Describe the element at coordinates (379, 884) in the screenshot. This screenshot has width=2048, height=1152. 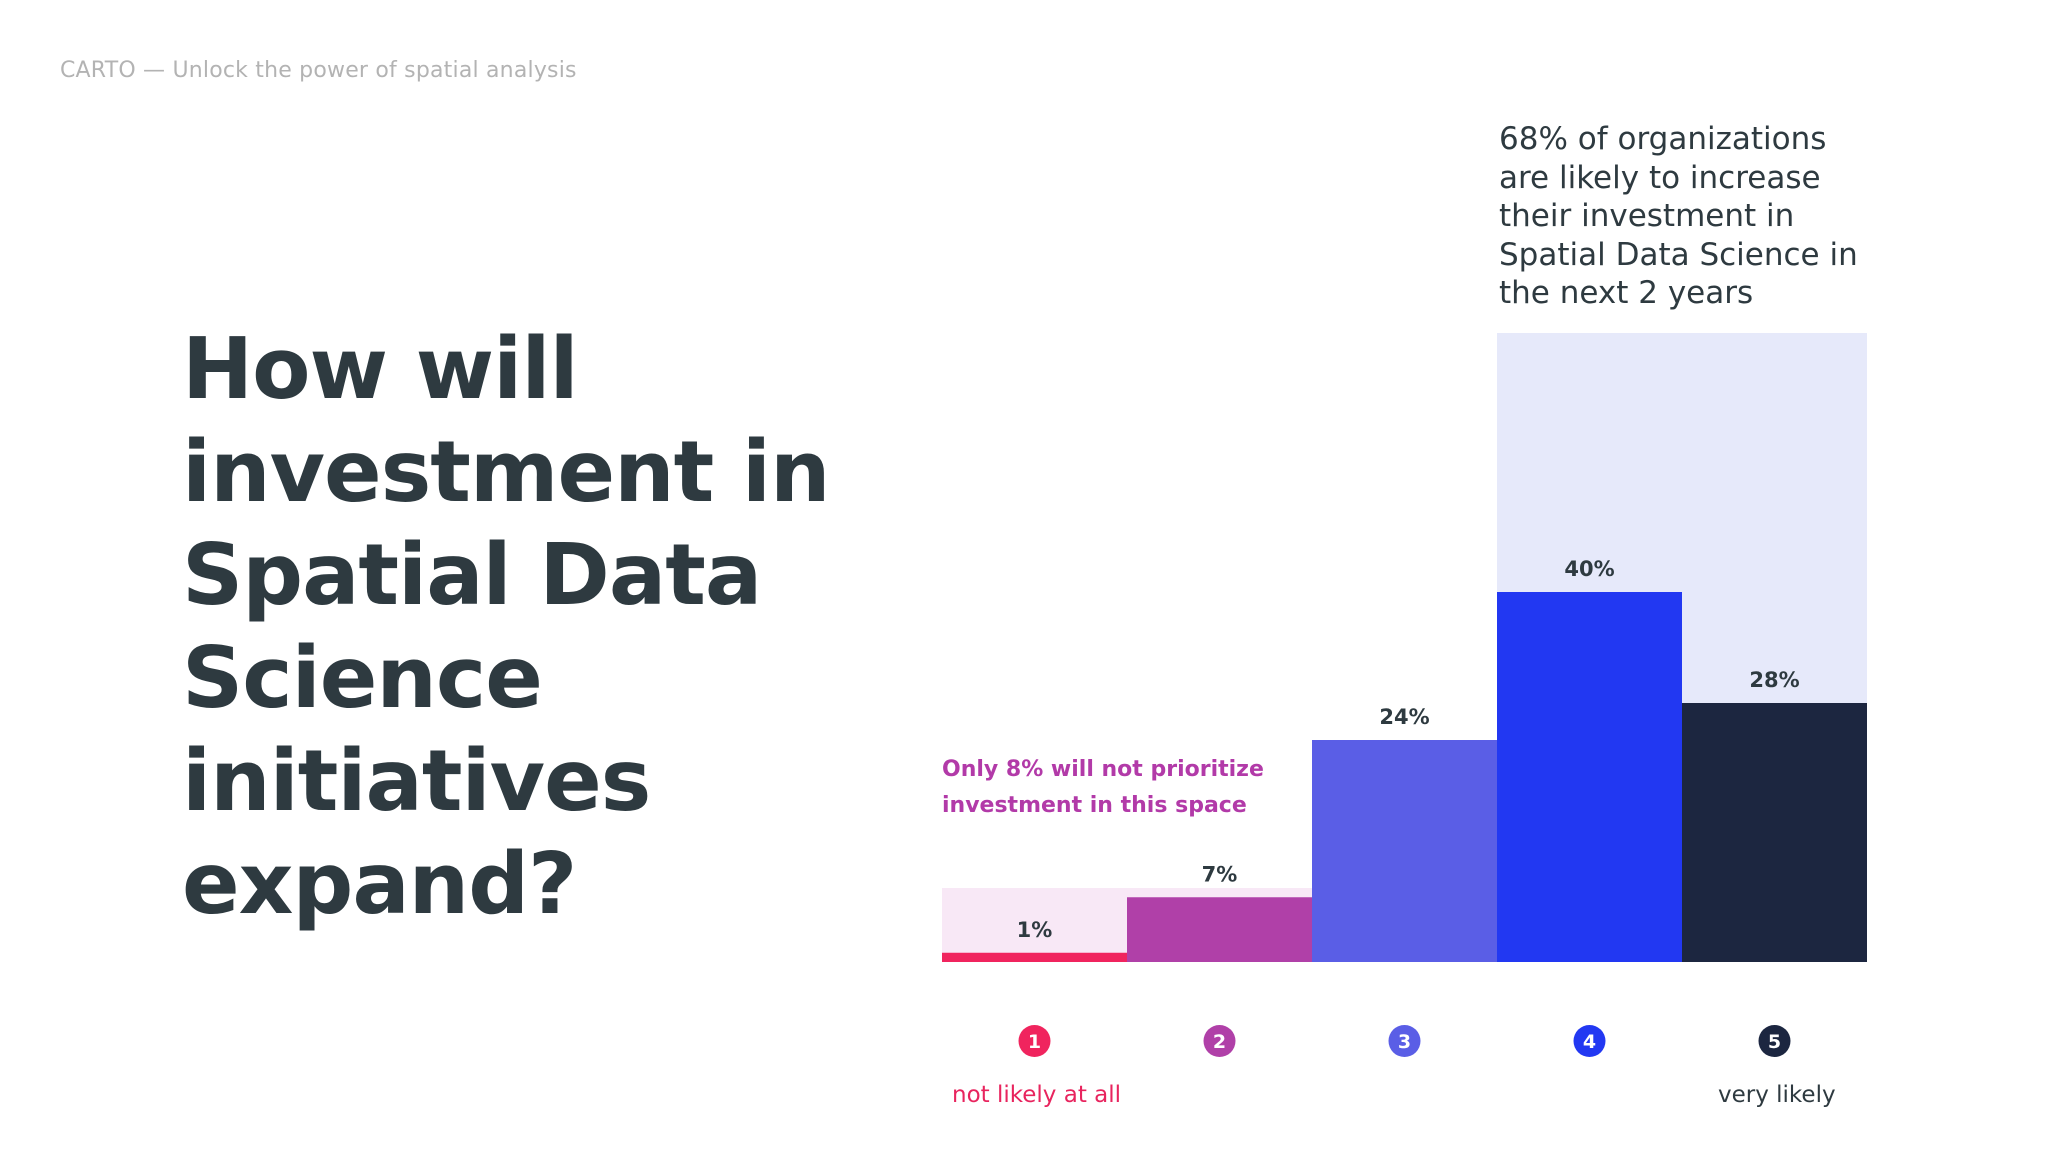
I see `title-line: expand?` at that location.